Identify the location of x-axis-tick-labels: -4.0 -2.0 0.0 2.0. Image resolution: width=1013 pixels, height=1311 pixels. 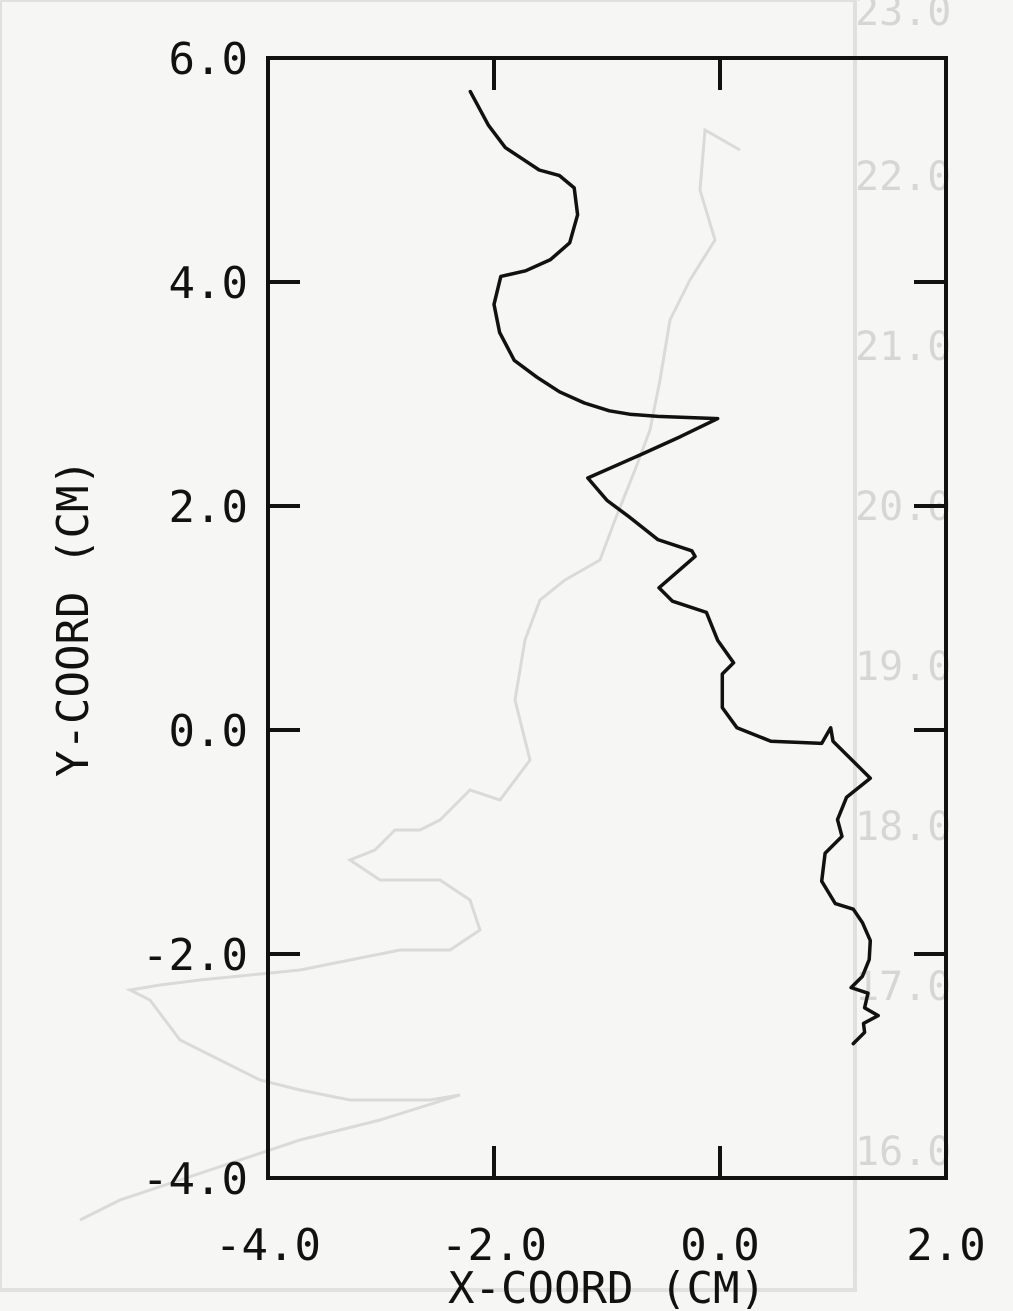
(600, 1245).